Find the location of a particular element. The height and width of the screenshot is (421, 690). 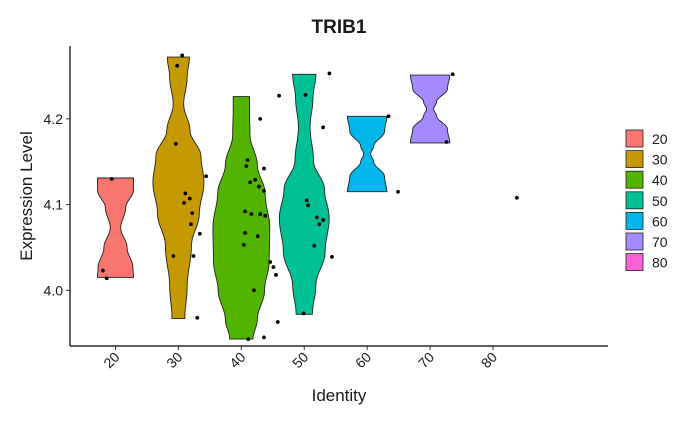

x-tick-label: 60 is located at coordinates (363, 360).